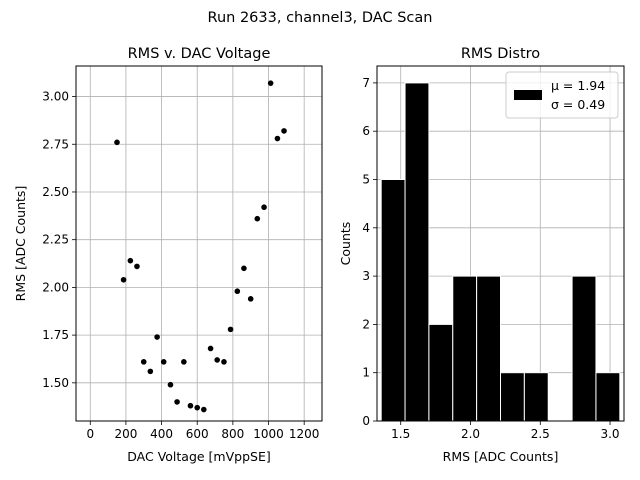 This screenshot has height=480, width=640. Describe the element at coordinates (20, 244) in the screenshot. I see `scatter-y-axis-label: RMS [ADC Counts]` at that location.